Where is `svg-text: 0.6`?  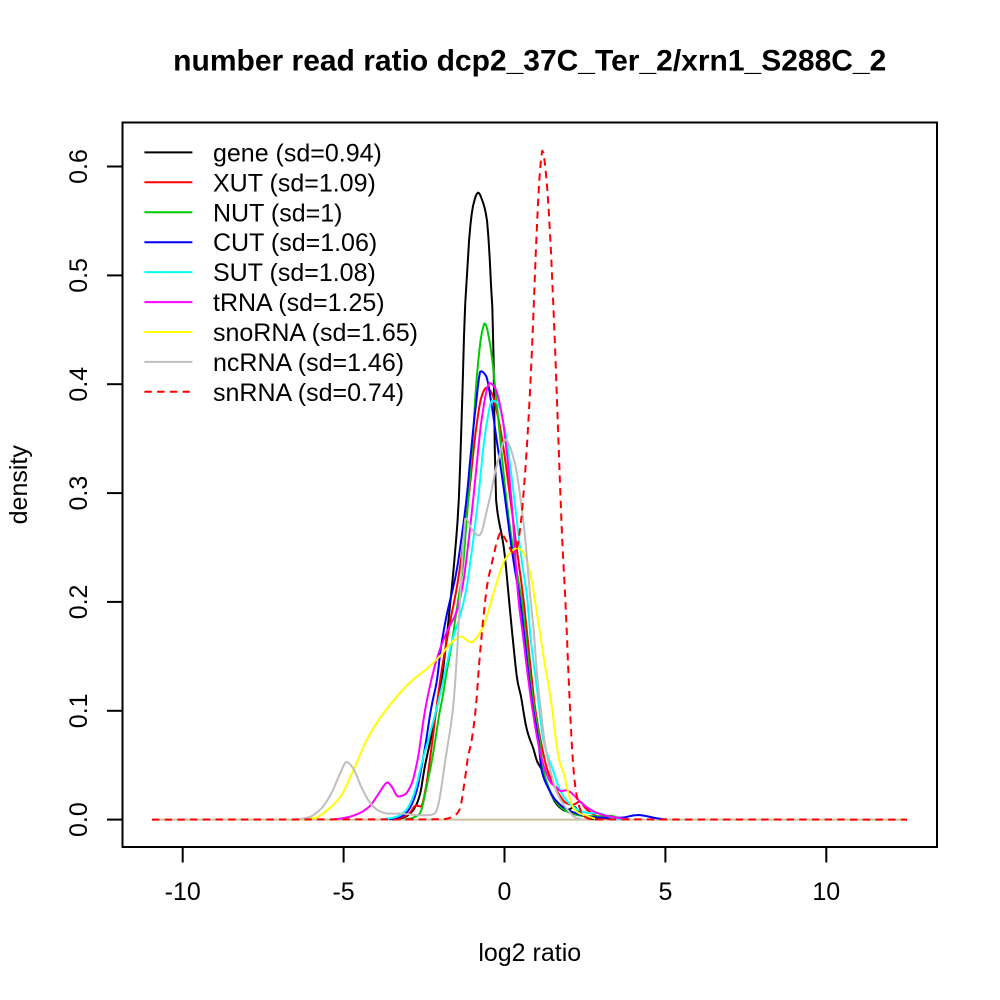
svg-text: 0.6 is located at coordinates (79, 166).